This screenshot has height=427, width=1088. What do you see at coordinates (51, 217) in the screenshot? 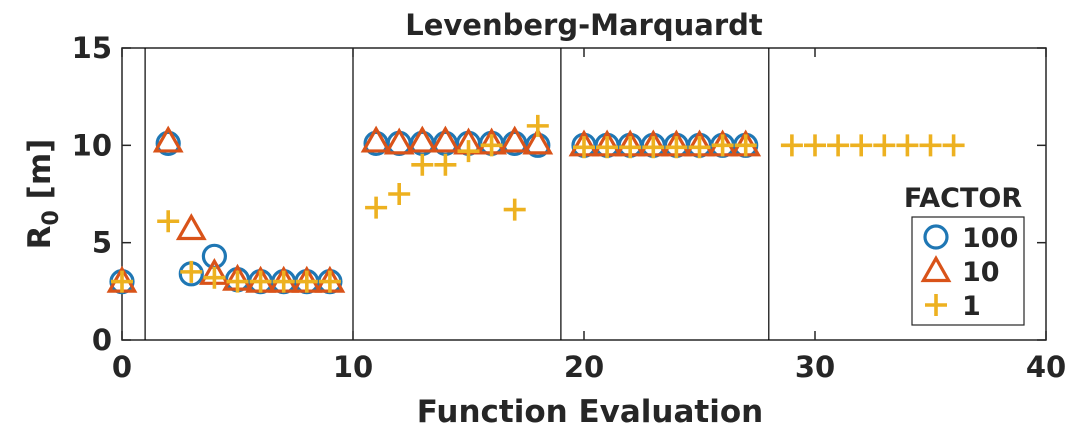
I see `y-axis-label-subscript: 0` at bounding box center [51, 217].